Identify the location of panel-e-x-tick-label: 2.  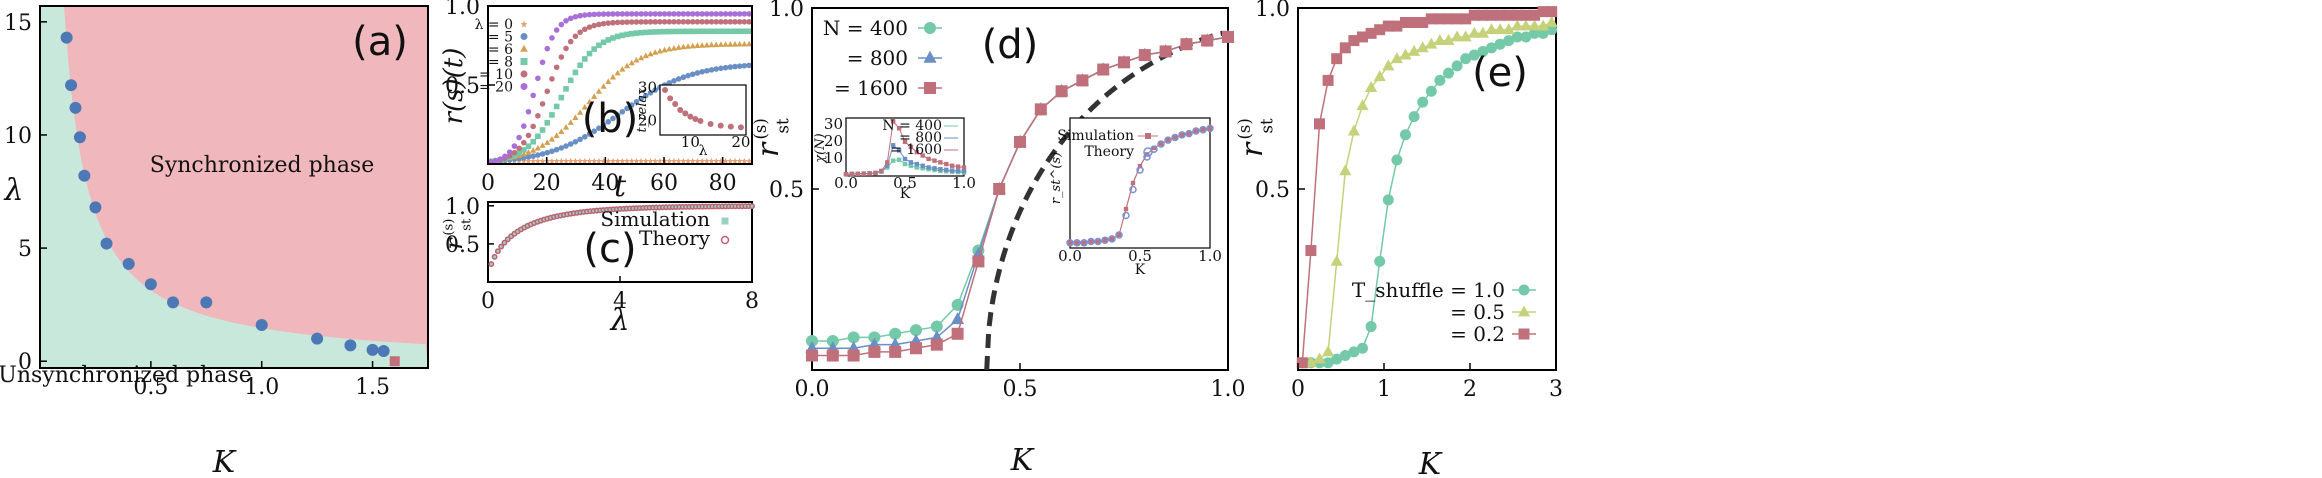
(1470, 389).